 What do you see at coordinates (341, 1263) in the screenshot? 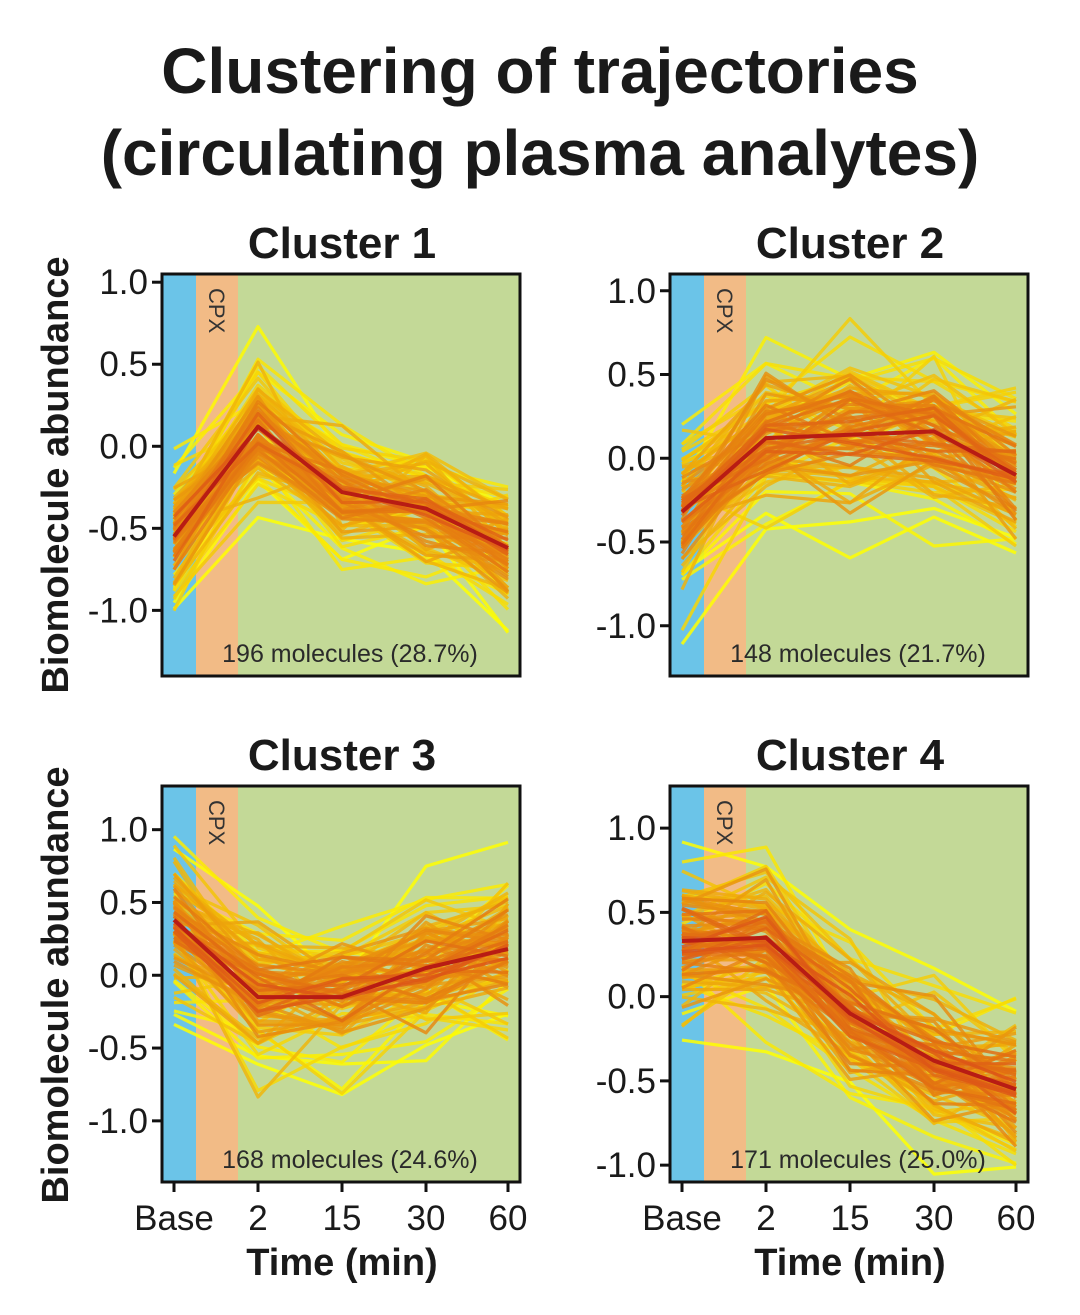
I see `x-axis-label-left: Time (min)` at bounding box center [341, 1263].